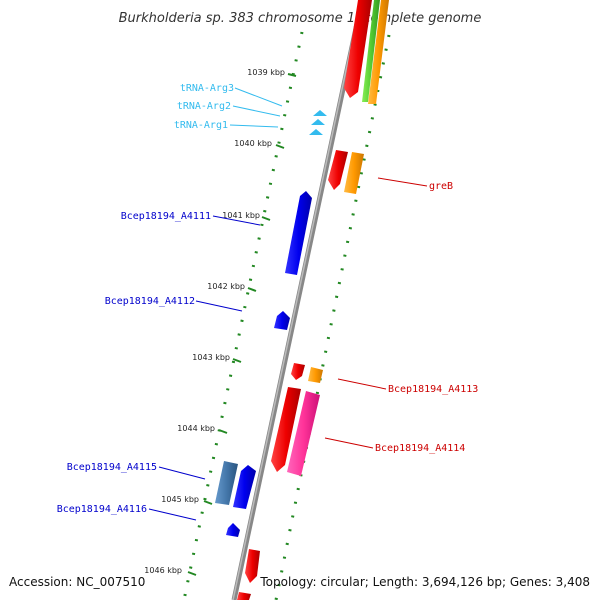 This screenshot has height=600, width=600. Describe the element at coordinates (226, 286) in the screenshot. I see `kbp-label: 1042 kbp` at that location.